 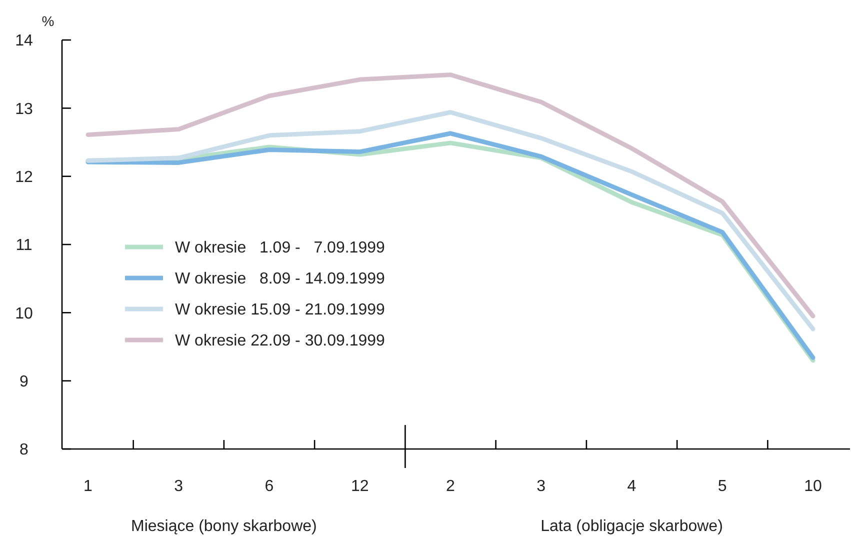 What do you see at coordinates (224, 526) in the screenshot?
I see `text: Miesiące (bony skarbowe)` at bounding box center [224, 526].